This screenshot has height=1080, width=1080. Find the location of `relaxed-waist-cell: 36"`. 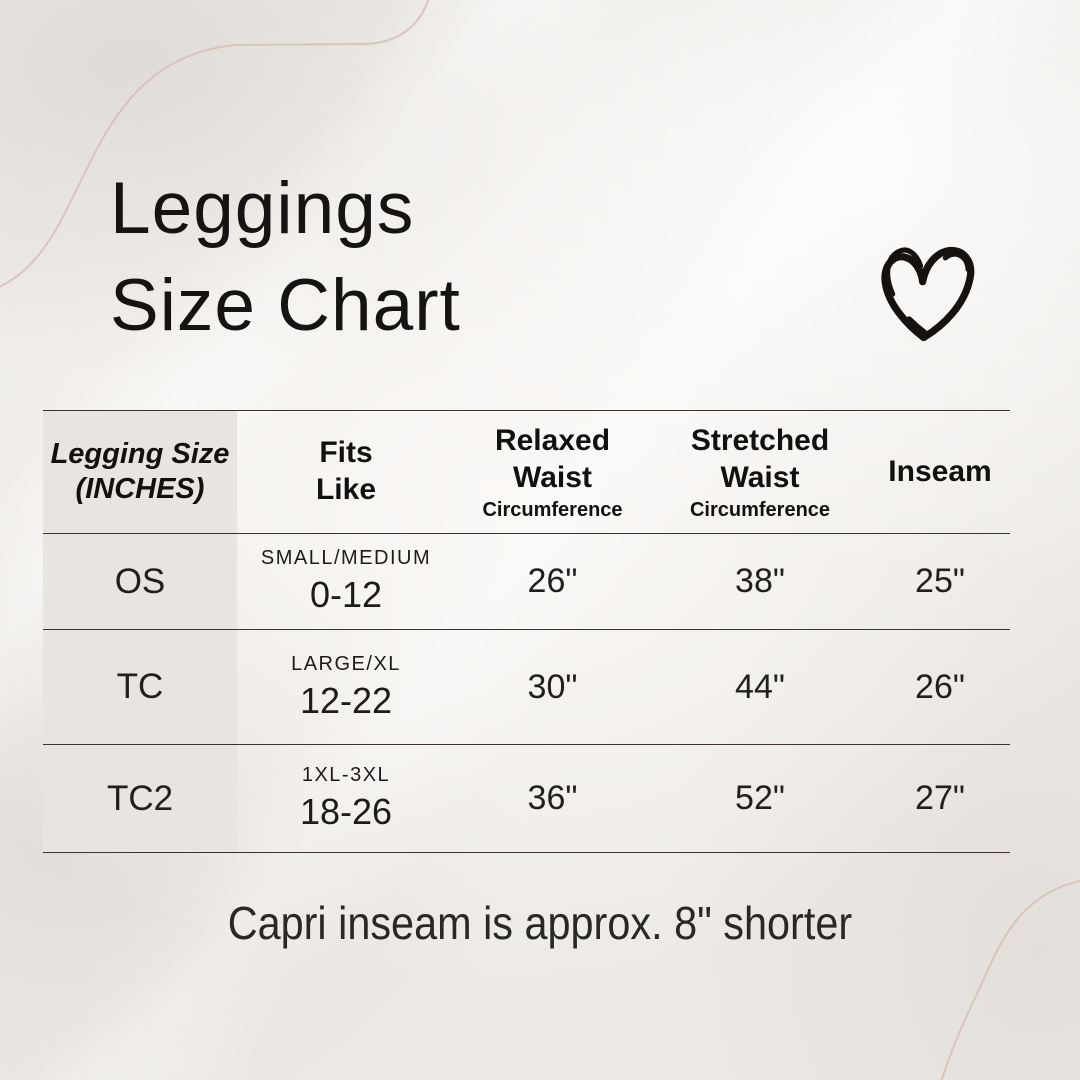

relaxed-waist-cell: 36" is located at coordinates (552, 798).